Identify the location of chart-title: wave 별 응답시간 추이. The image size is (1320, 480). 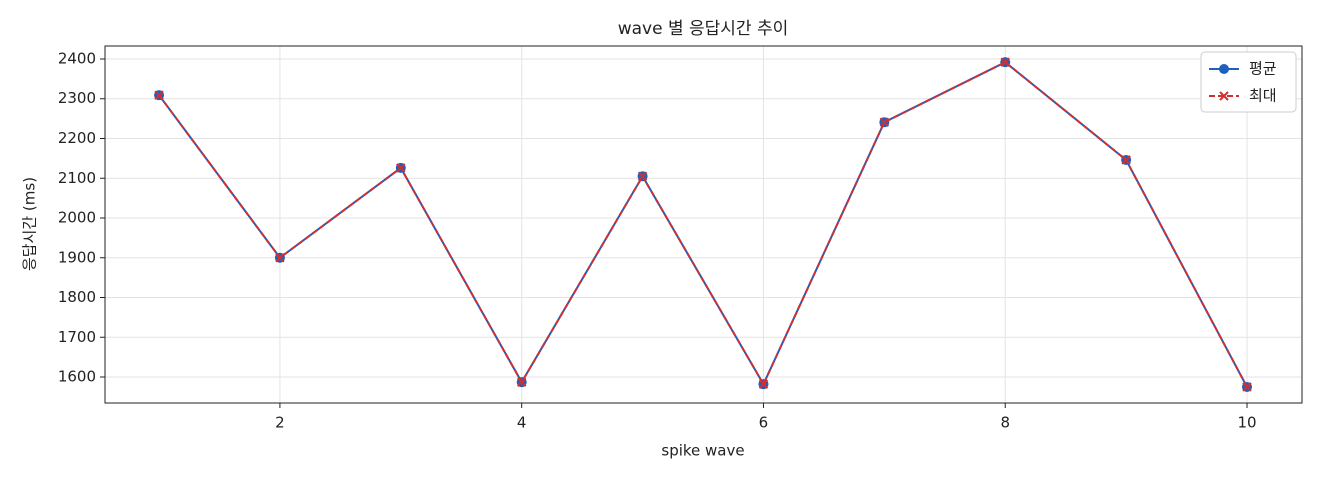
(703, 29).